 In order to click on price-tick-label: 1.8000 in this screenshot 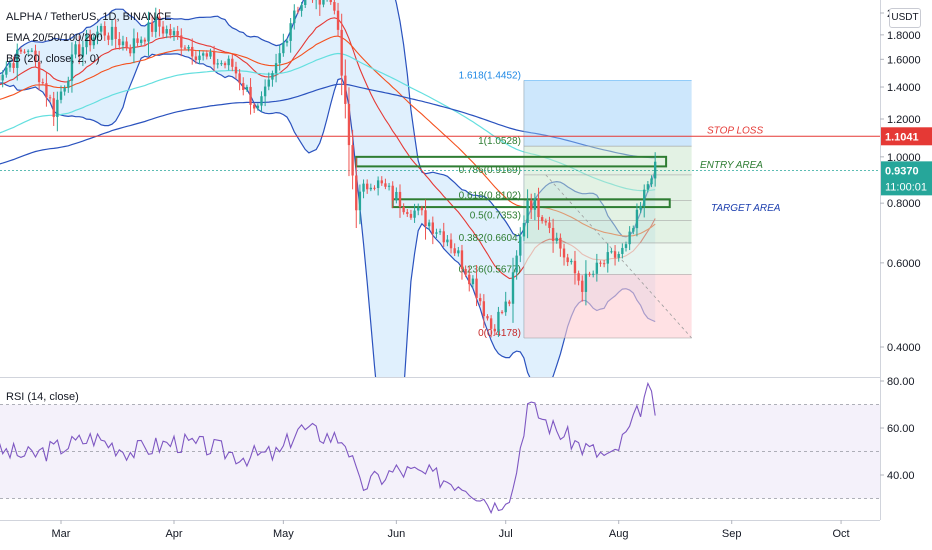, I will do `click(904, 36)`.